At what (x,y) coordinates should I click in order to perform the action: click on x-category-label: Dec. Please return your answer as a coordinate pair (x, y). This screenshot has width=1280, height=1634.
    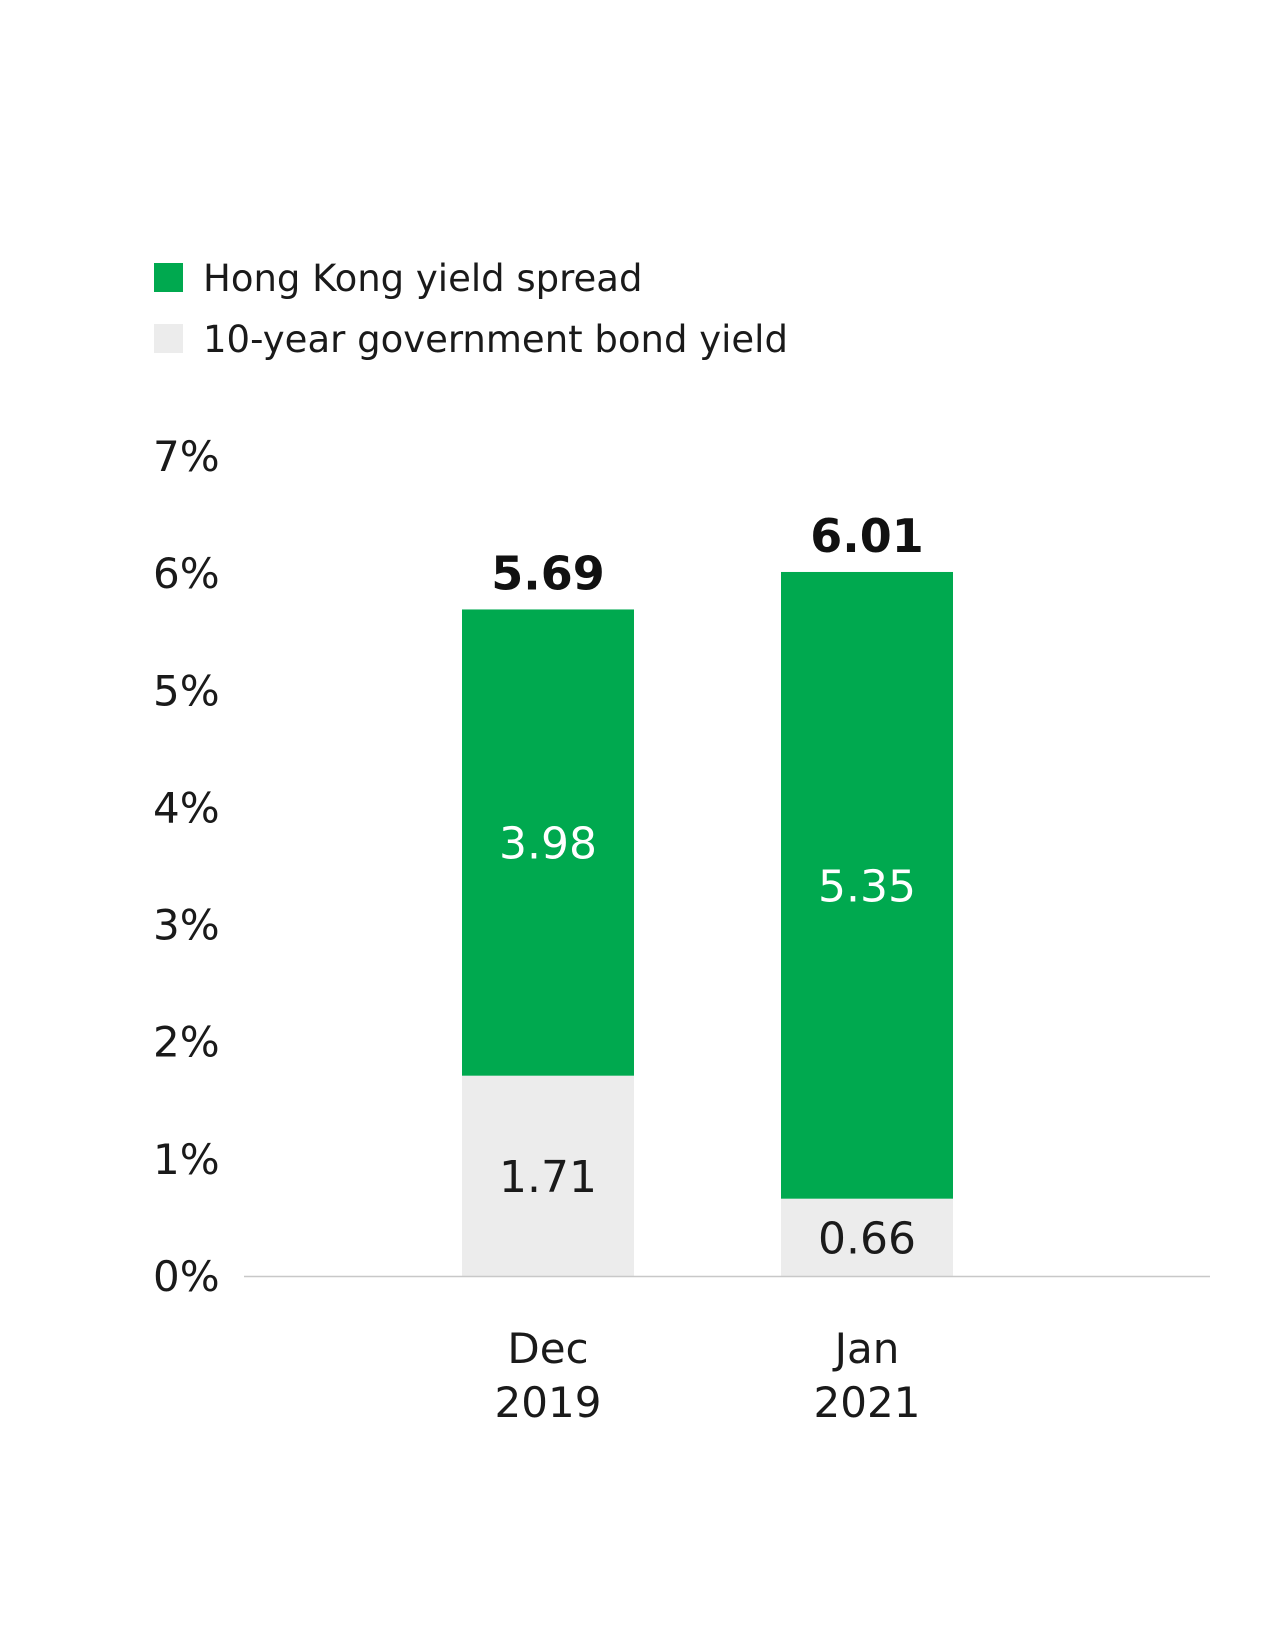
    Looking at the image, I should click on (547, 1348).